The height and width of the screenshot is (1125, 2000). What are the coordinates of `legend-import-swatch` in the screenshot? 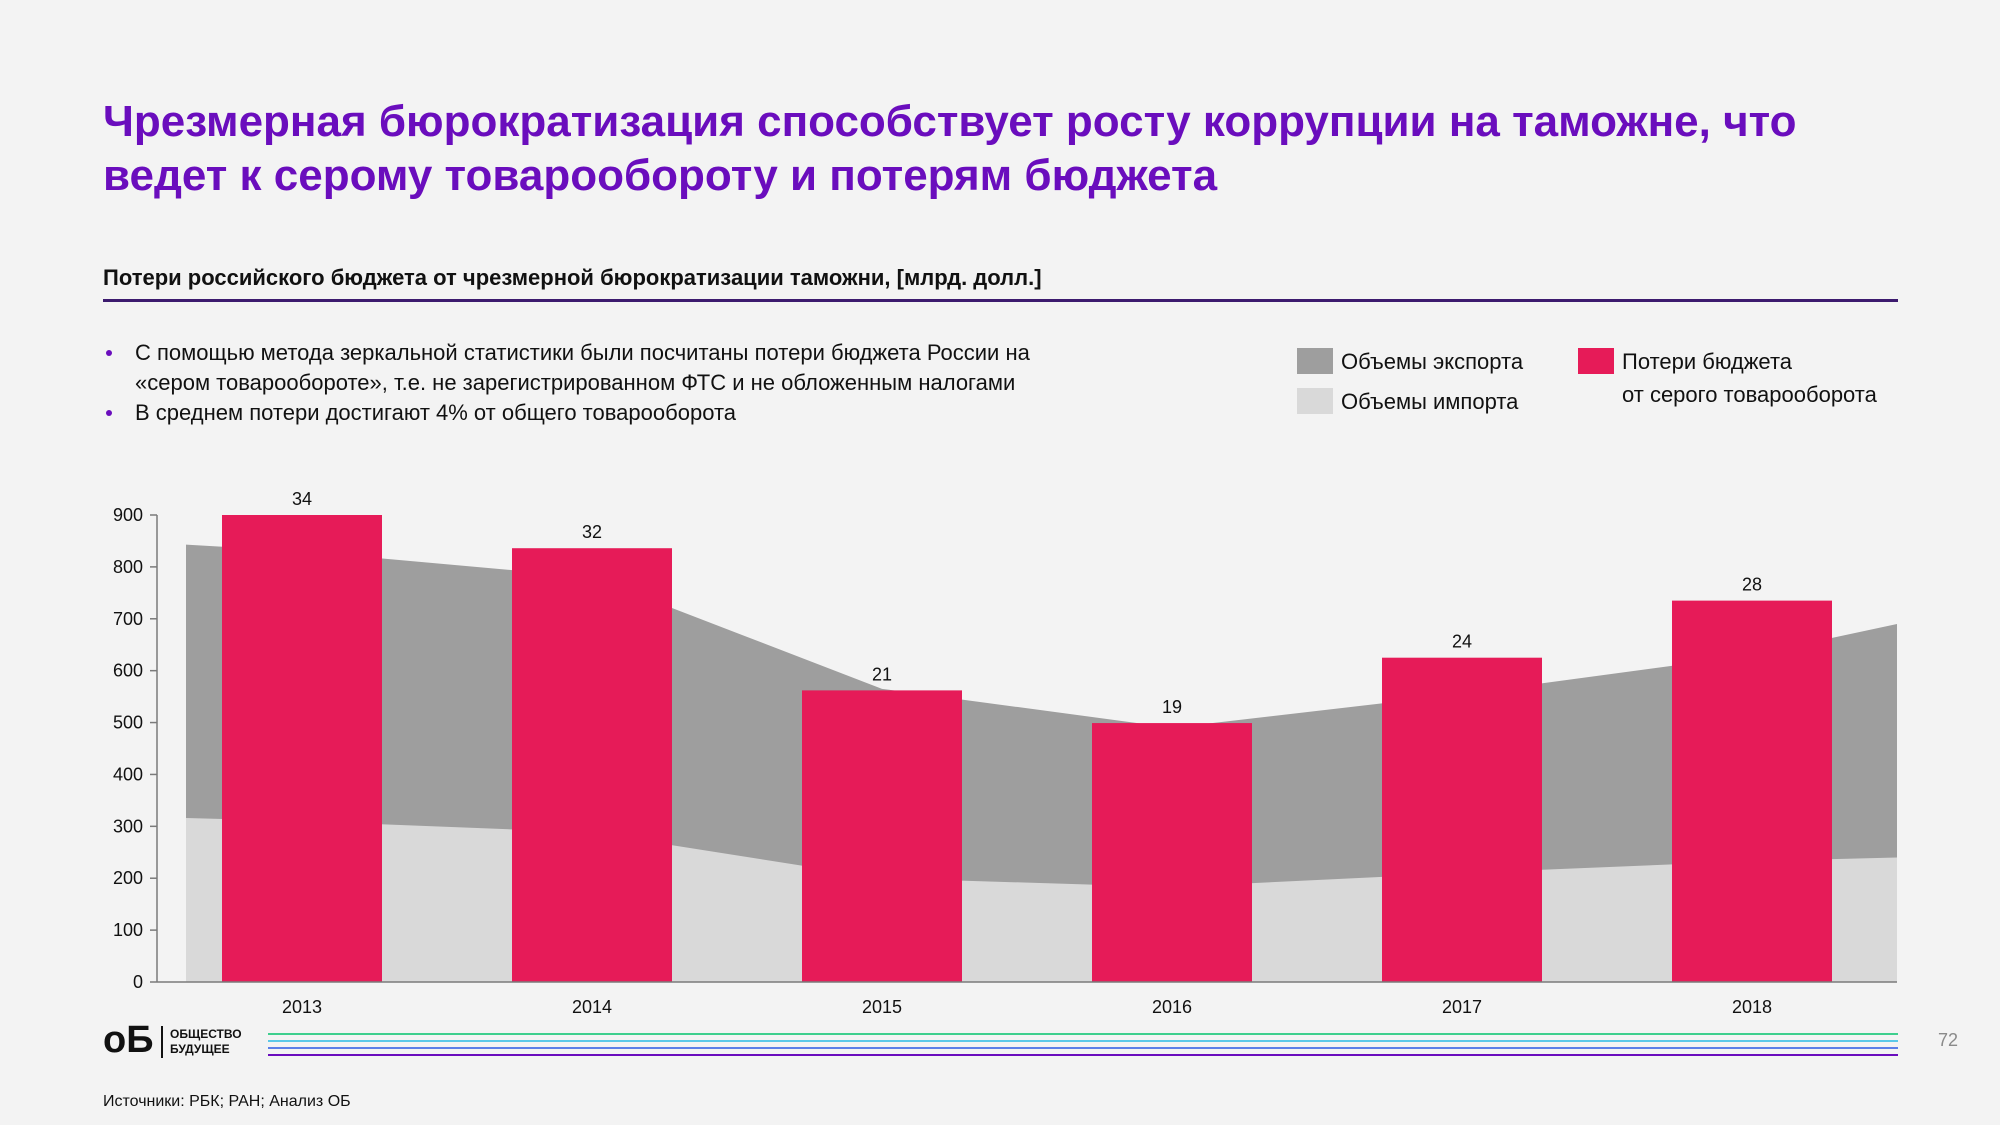 It's located at (1315, 401).